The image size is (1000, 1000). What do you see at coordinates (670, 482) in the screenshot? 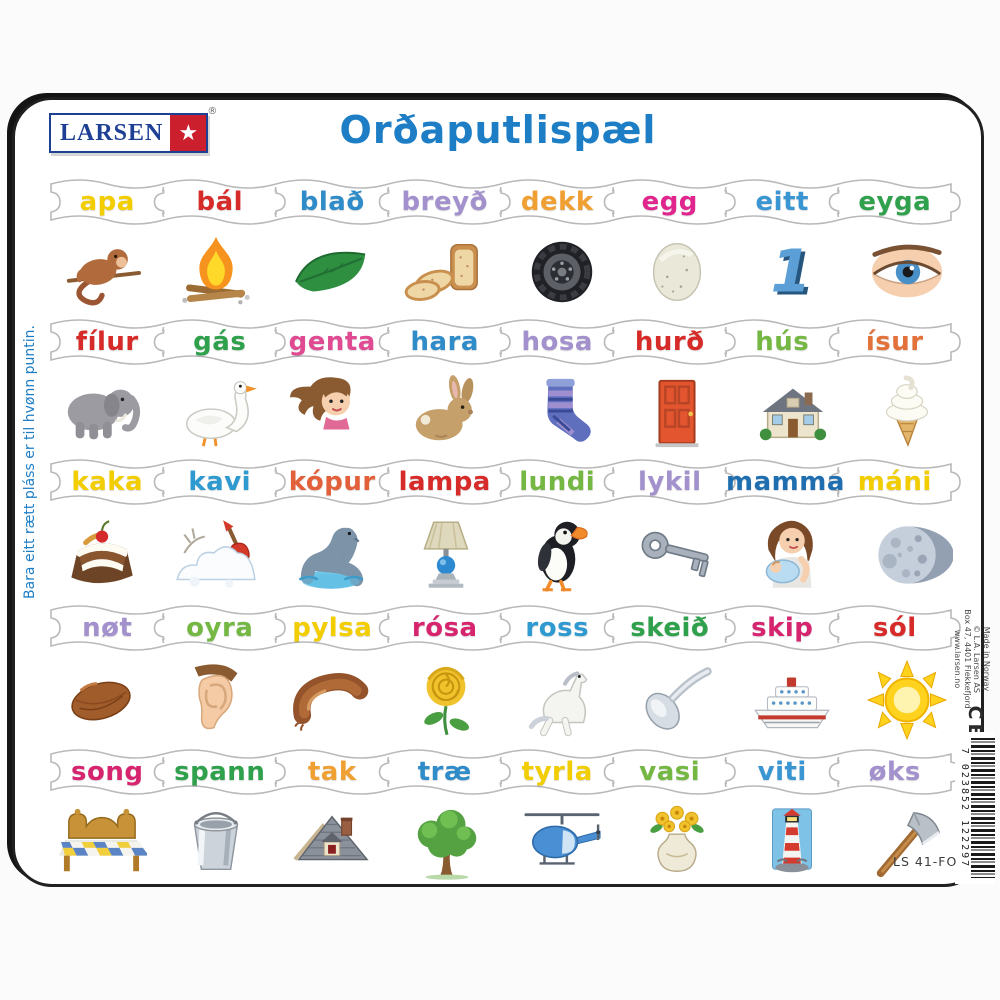
I see `word-piece-lykil: lykil` at bounding box center [670, 482].